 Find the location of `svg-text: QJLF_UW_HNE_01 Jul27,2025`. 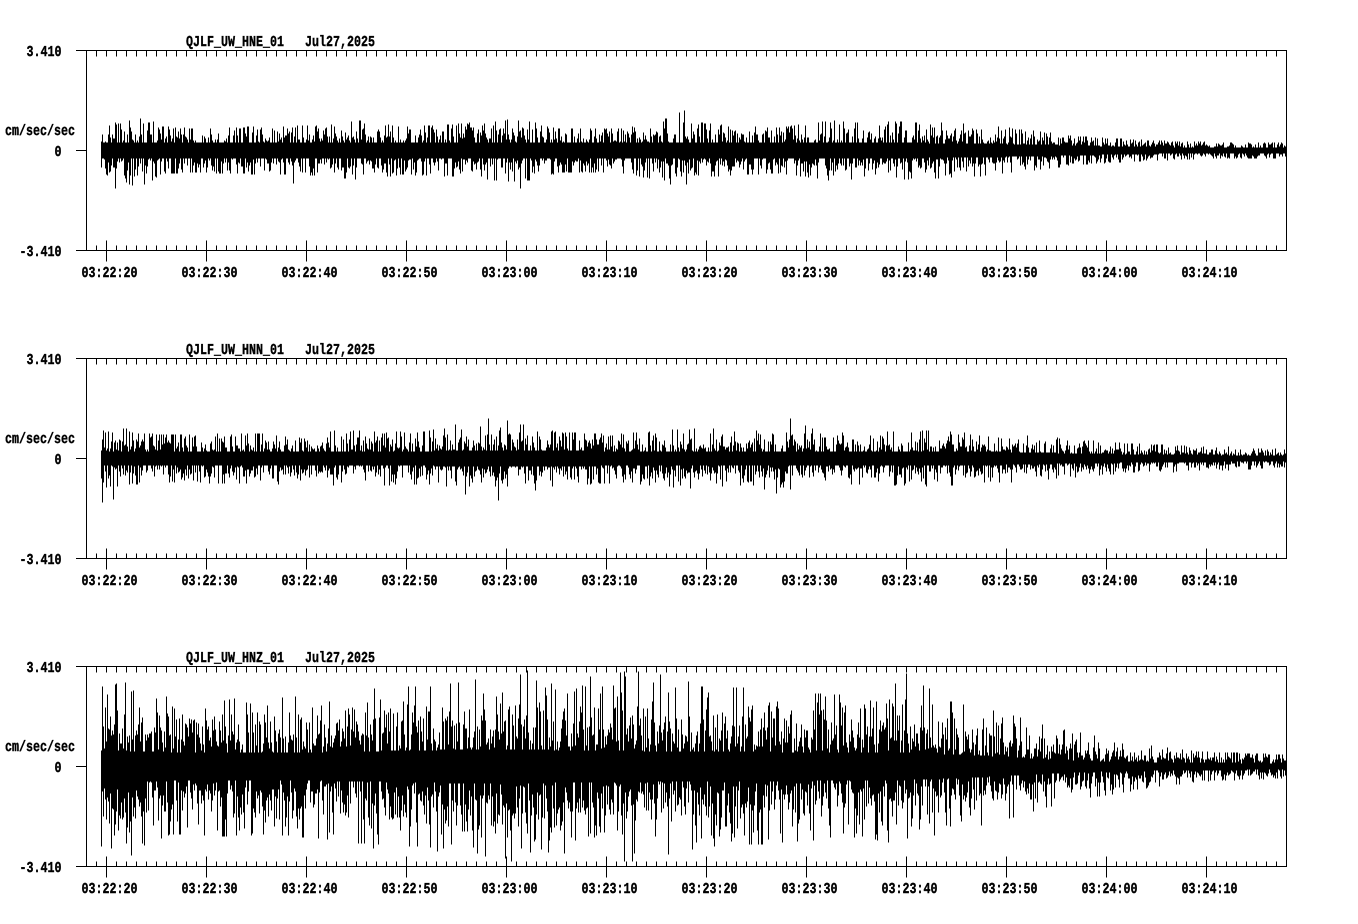

svg-text: QJLF_UW_HNE_01 Jul27,2025 is located at coordinates (280, 42).